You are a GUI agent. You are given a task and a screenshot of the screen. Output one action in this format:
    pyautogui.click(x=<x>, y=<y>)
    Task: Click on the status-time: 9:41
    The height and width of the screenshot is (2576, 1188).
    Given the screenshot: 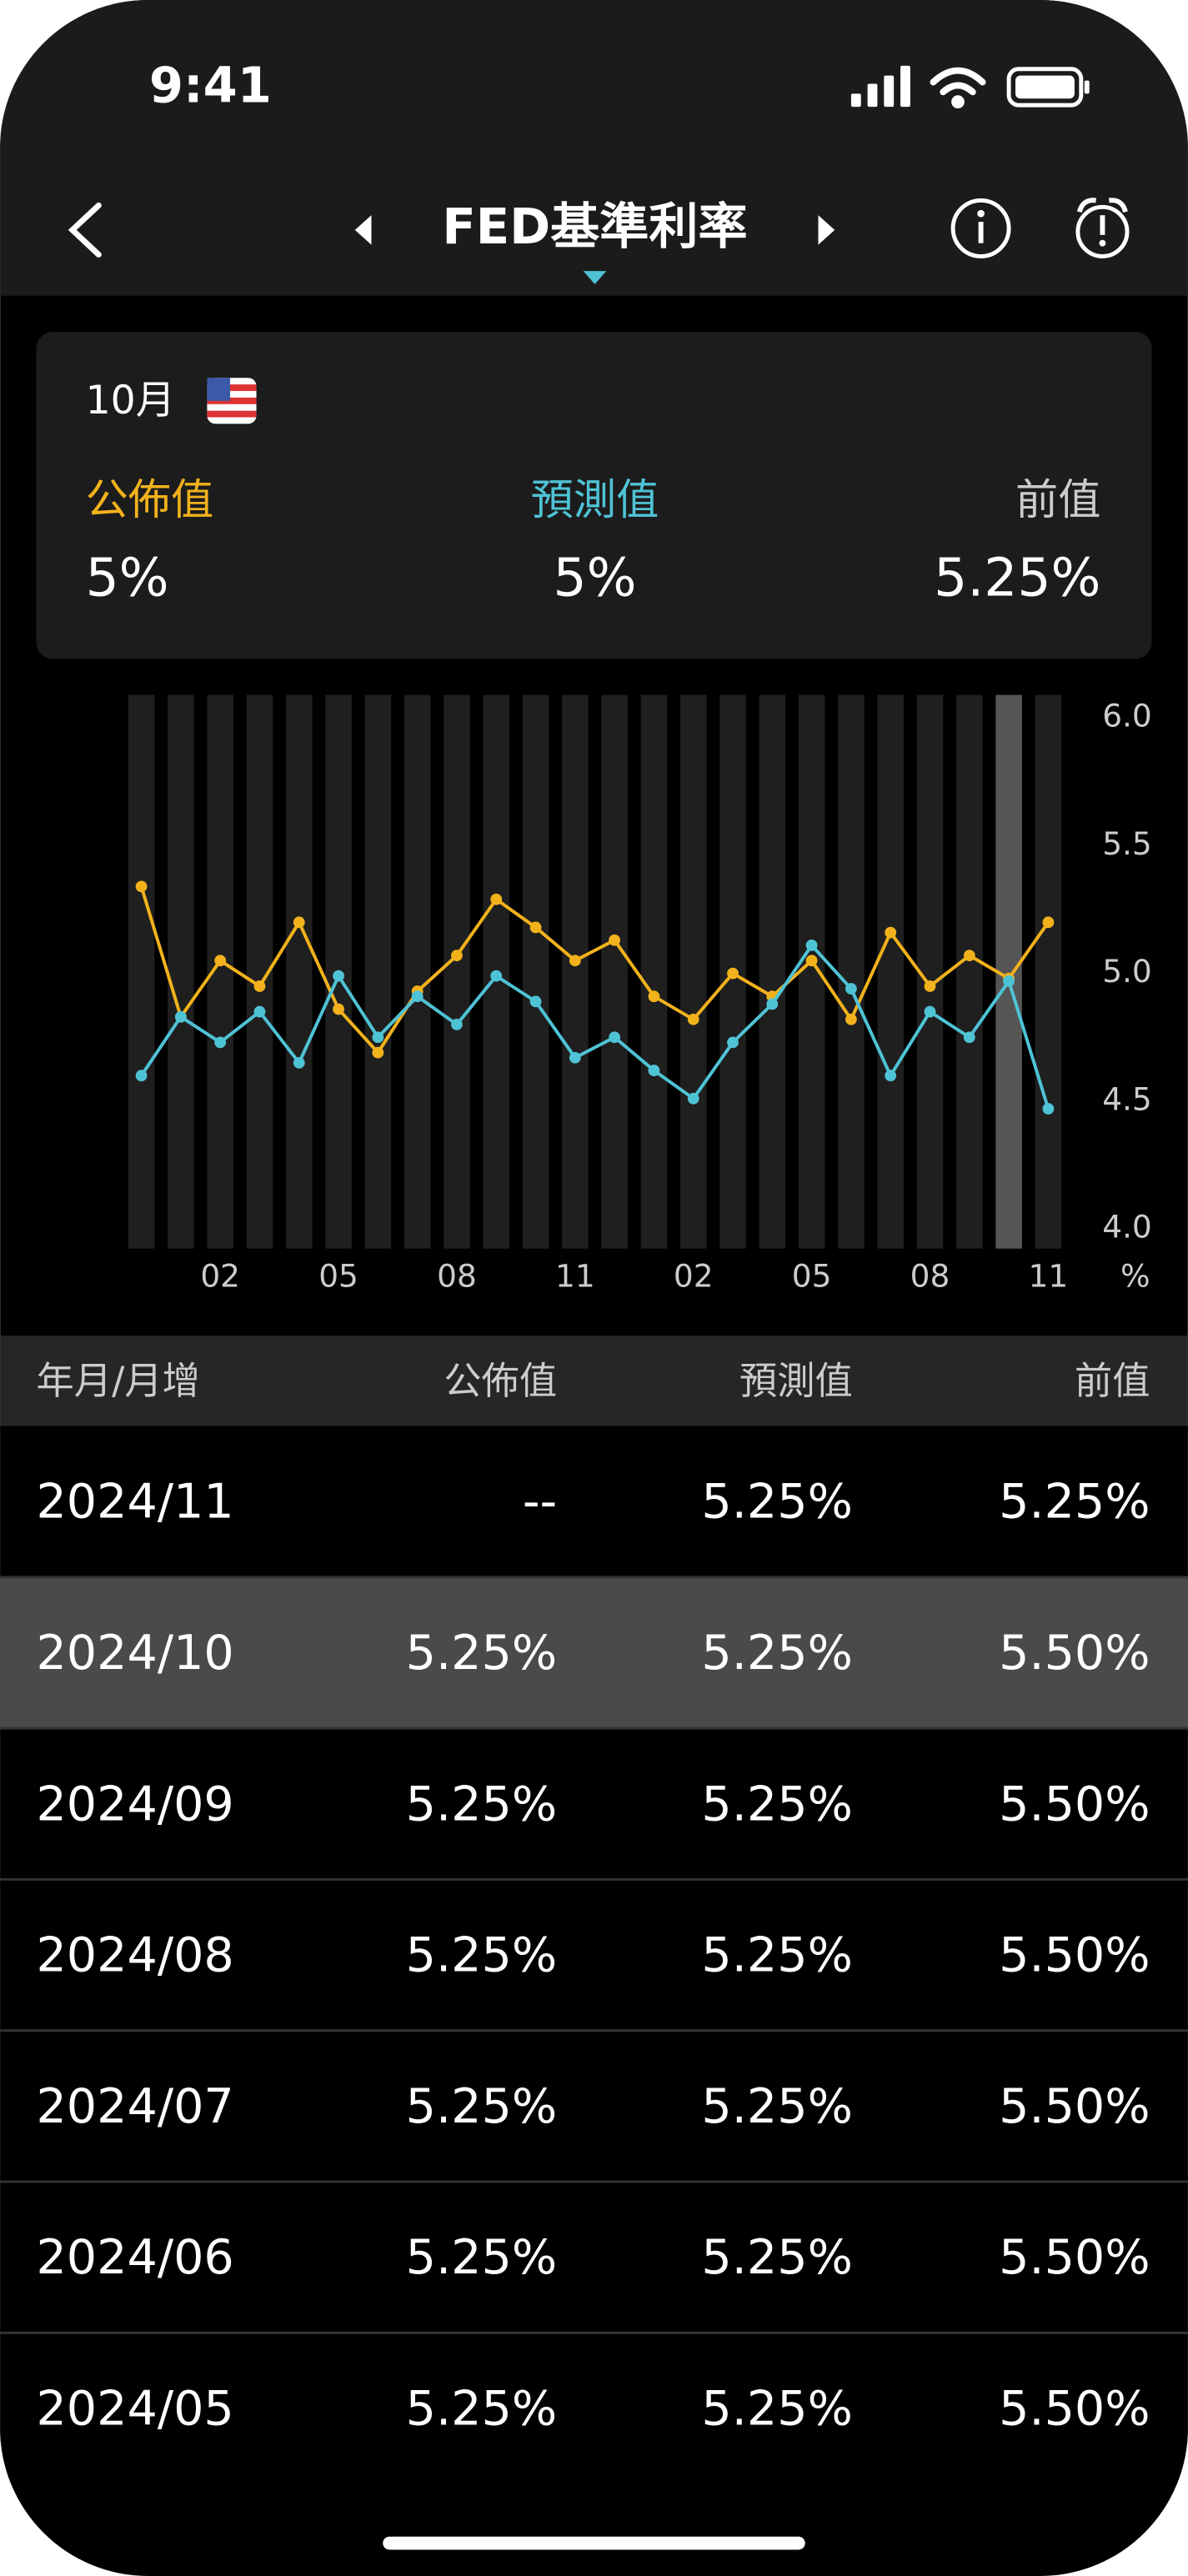 What is the action you would take?
    pyautogui.click(x=210, y=85)
    